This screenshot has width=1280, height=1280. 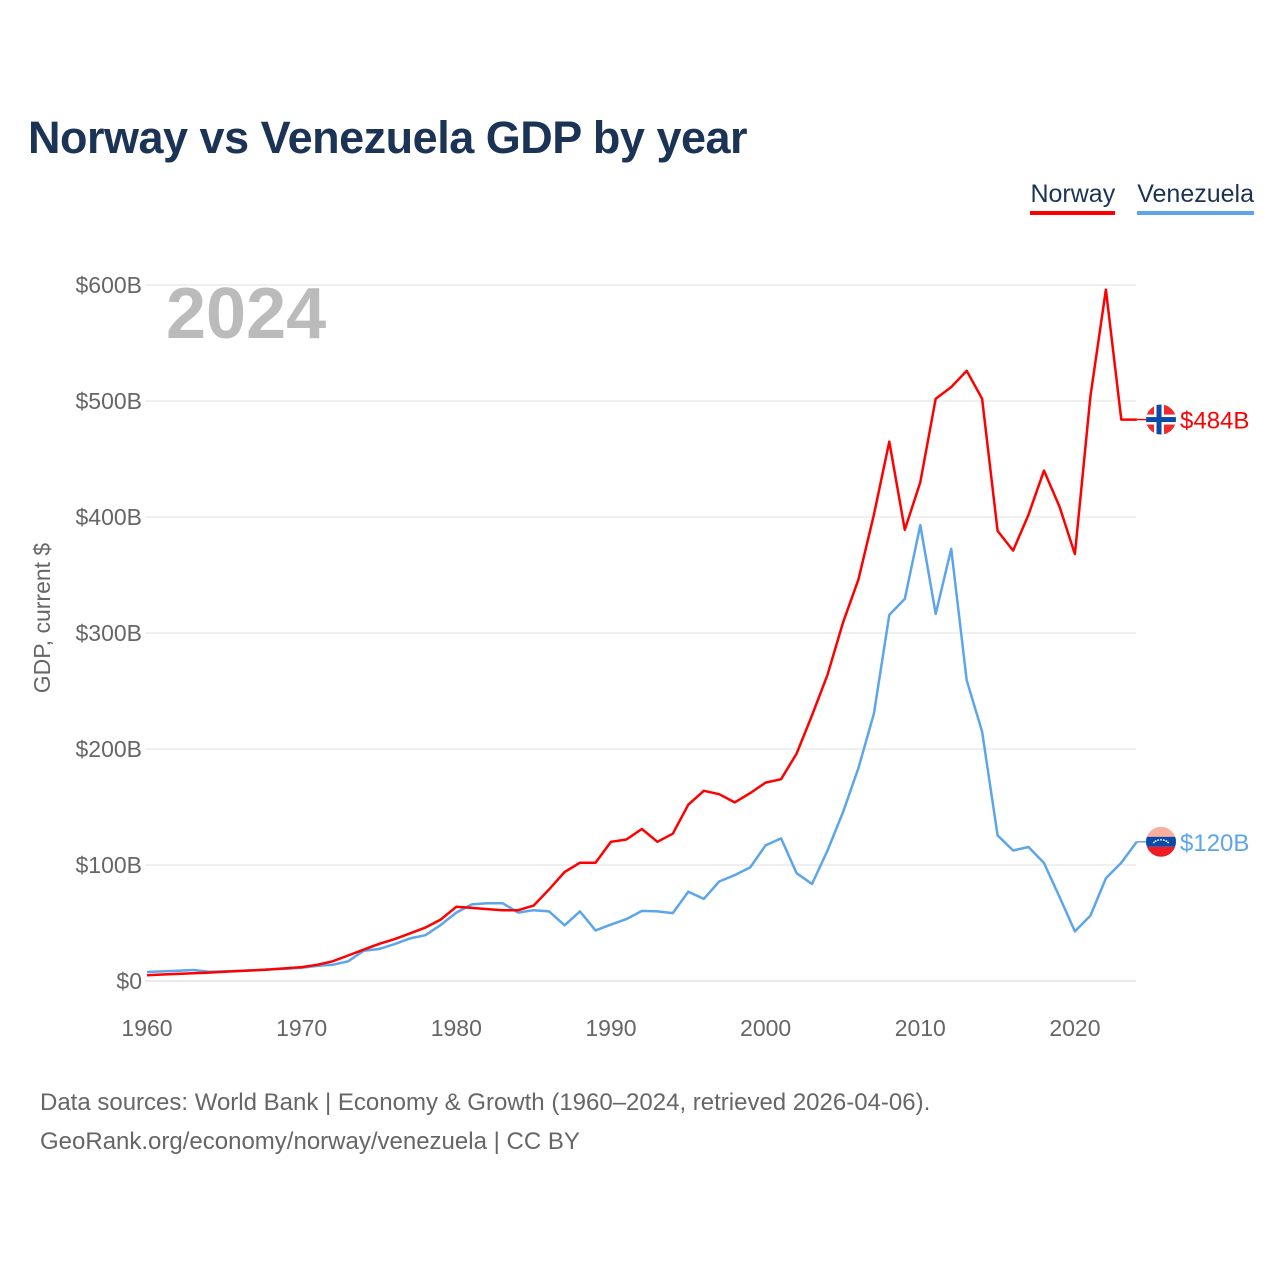 I want to click on legend-venezuela: Venezuela, so click(x=1195, y=197).